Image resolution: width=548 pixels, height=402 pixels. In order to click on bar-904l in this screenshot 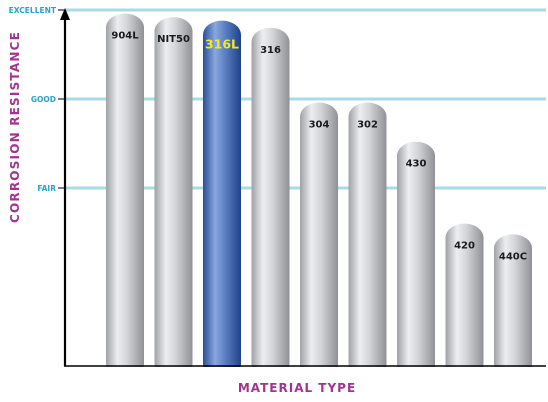, I will do `click(125, 196)`.